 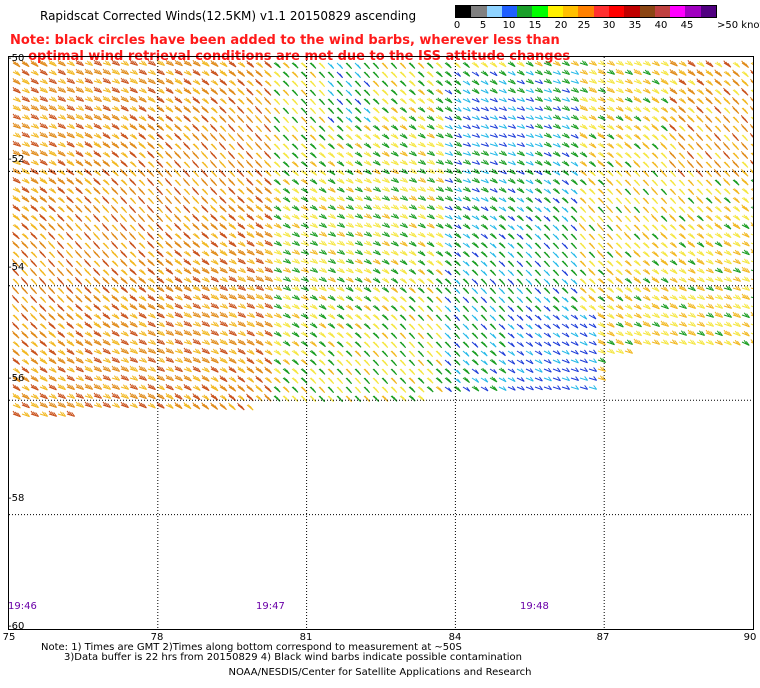 What do you see at coordinates (682, 279) in the screenshot?
I see `wind-barb-2066` at bounding box center [682, 279].